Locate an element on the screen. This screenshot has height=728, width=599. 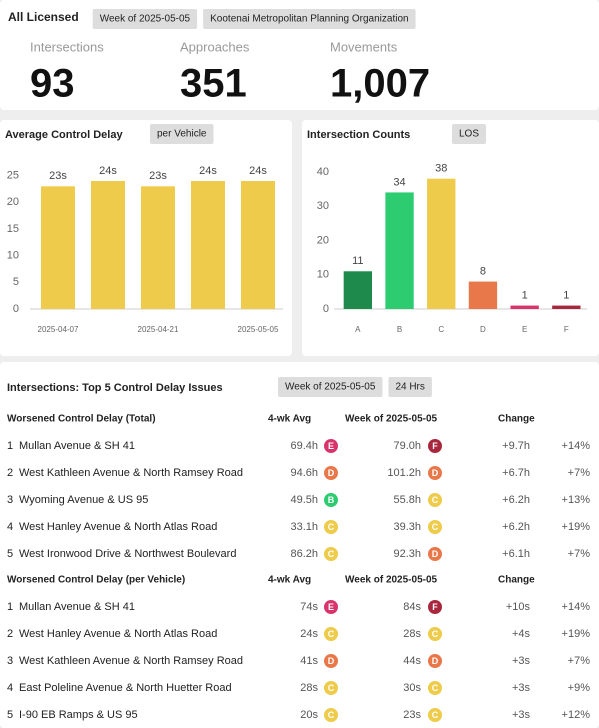
column-header: Worsened Control Delay (per Vehicle) is located at coordinates (96, 580).